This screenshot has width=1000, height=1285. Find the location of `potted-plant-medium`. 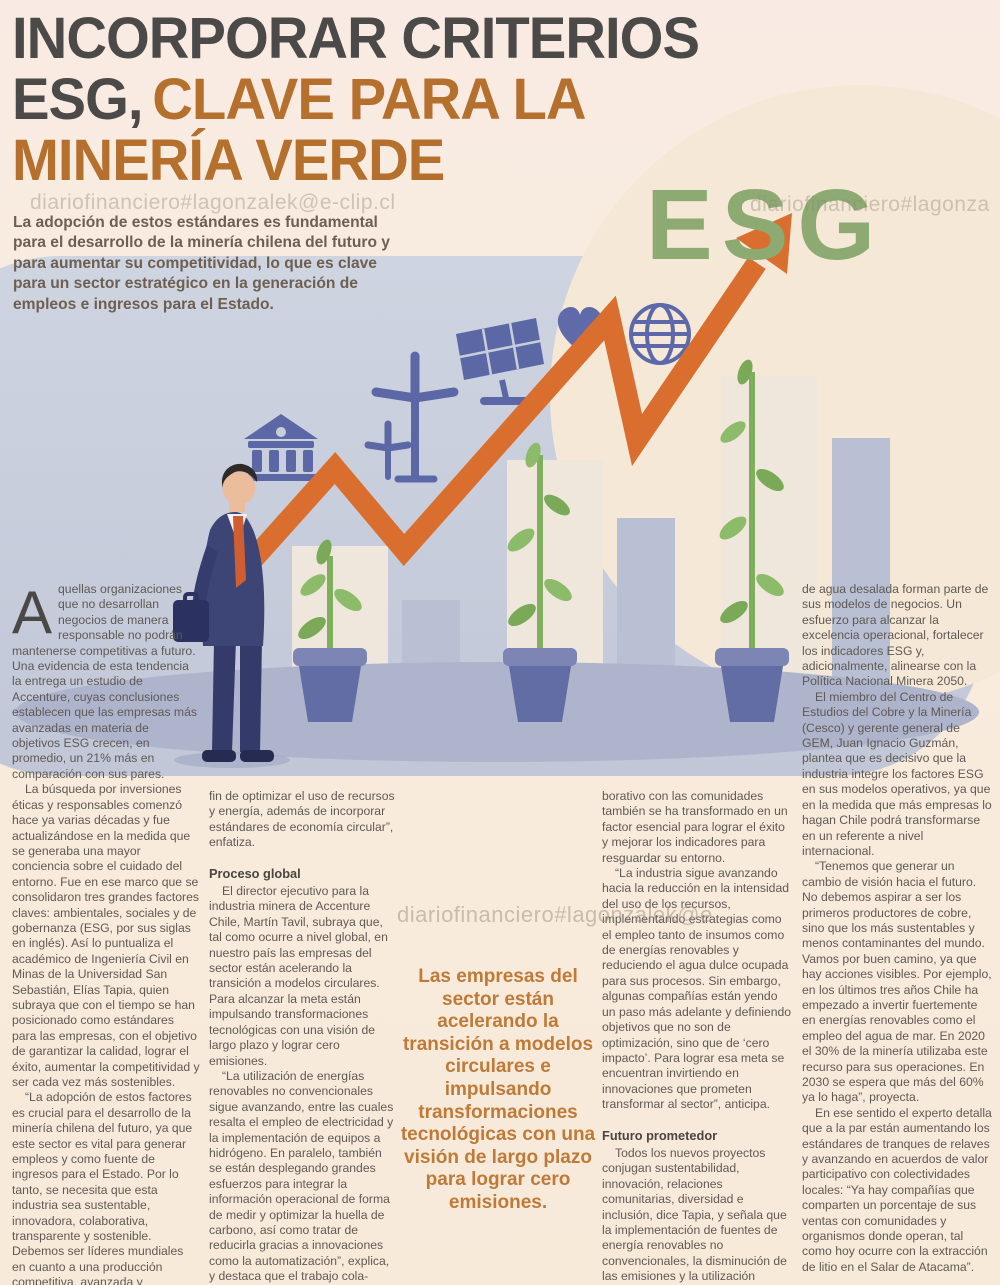

potted-plant-medium is located at coordinates (540, 582).